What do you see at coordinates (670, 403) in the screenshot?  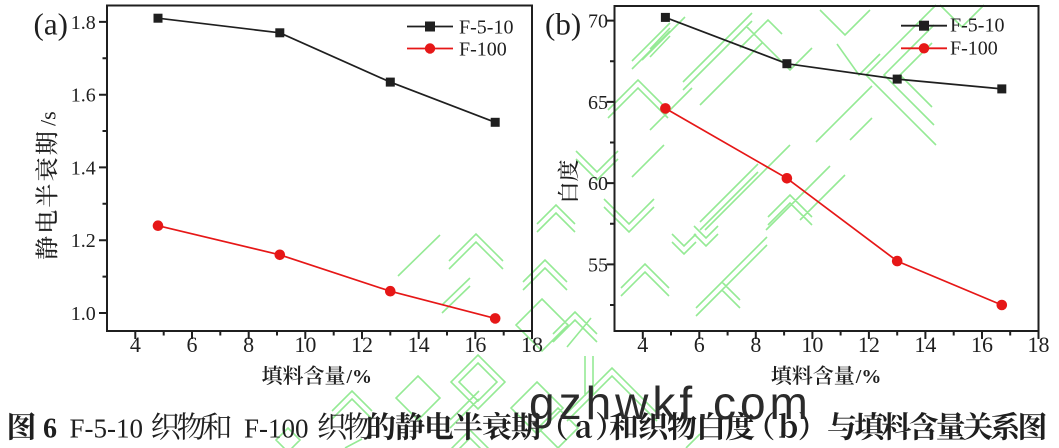 I see `svg-text: gzhwkf.com` at bounding box center [670, 403].